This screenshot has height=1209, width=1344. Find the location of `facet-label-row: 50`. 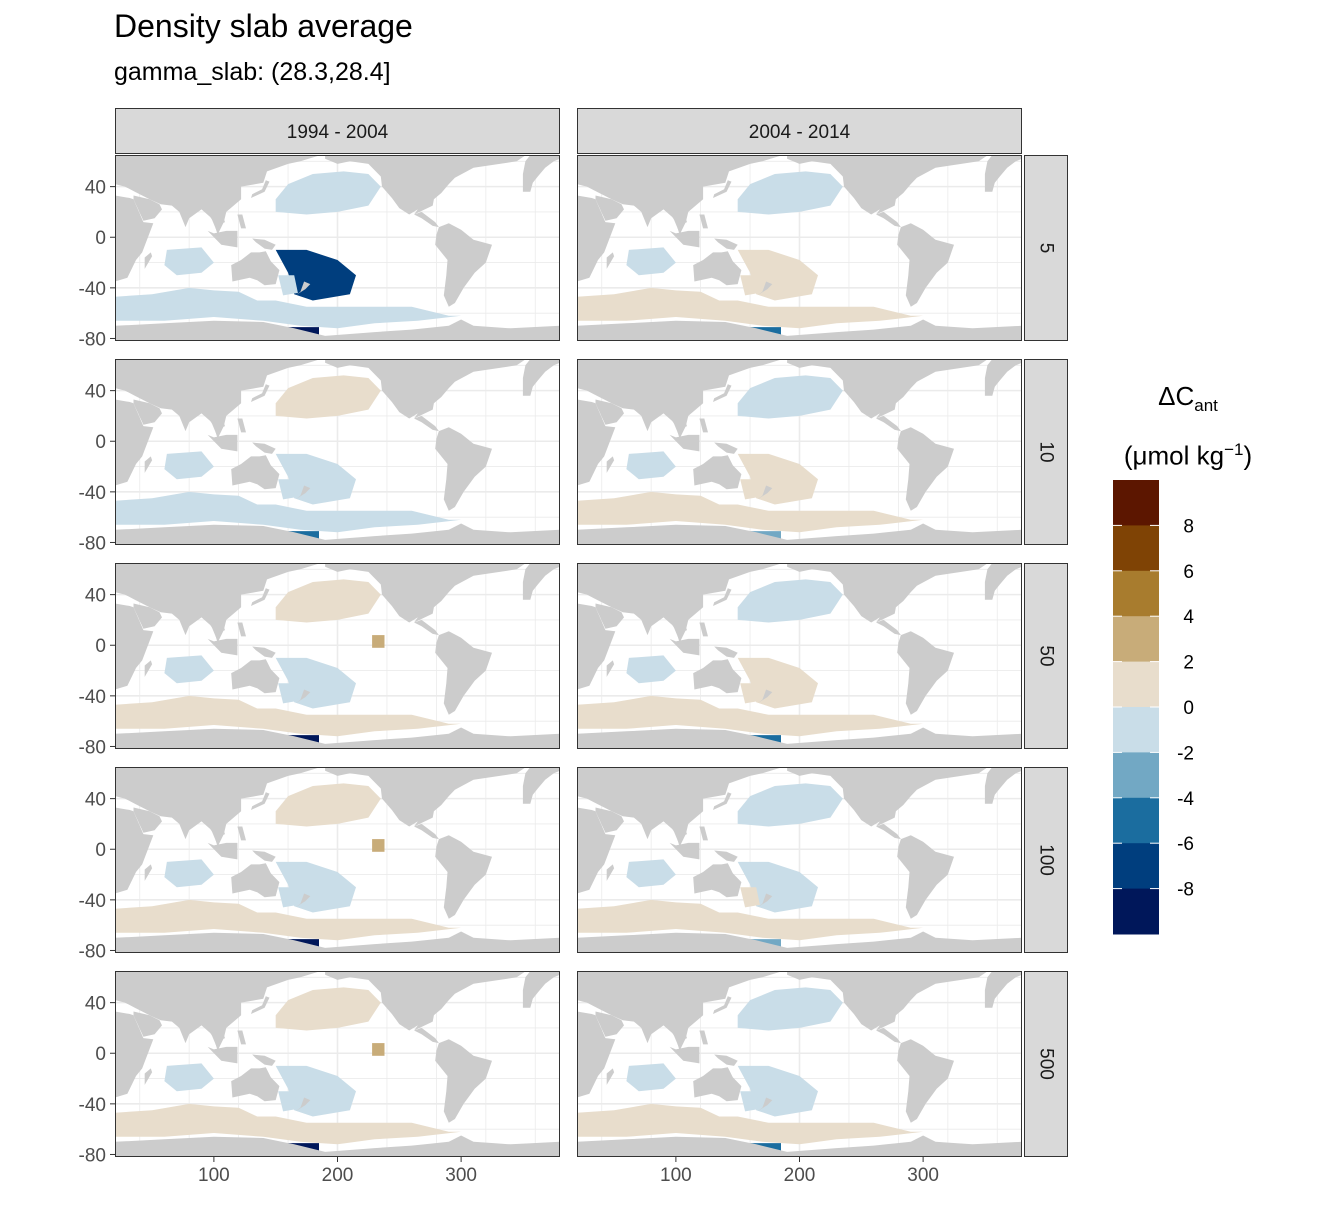

facet-label-row: 50 is located at coordinates (1046, 655).